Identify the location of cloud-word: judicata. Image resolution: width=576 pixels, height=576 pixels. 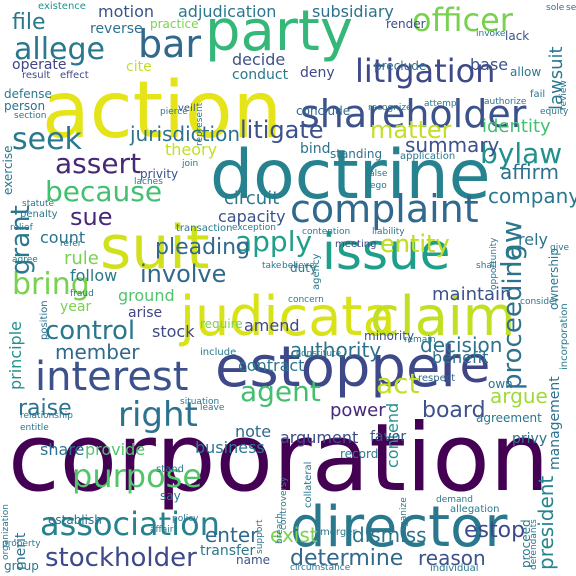
(288, 316).